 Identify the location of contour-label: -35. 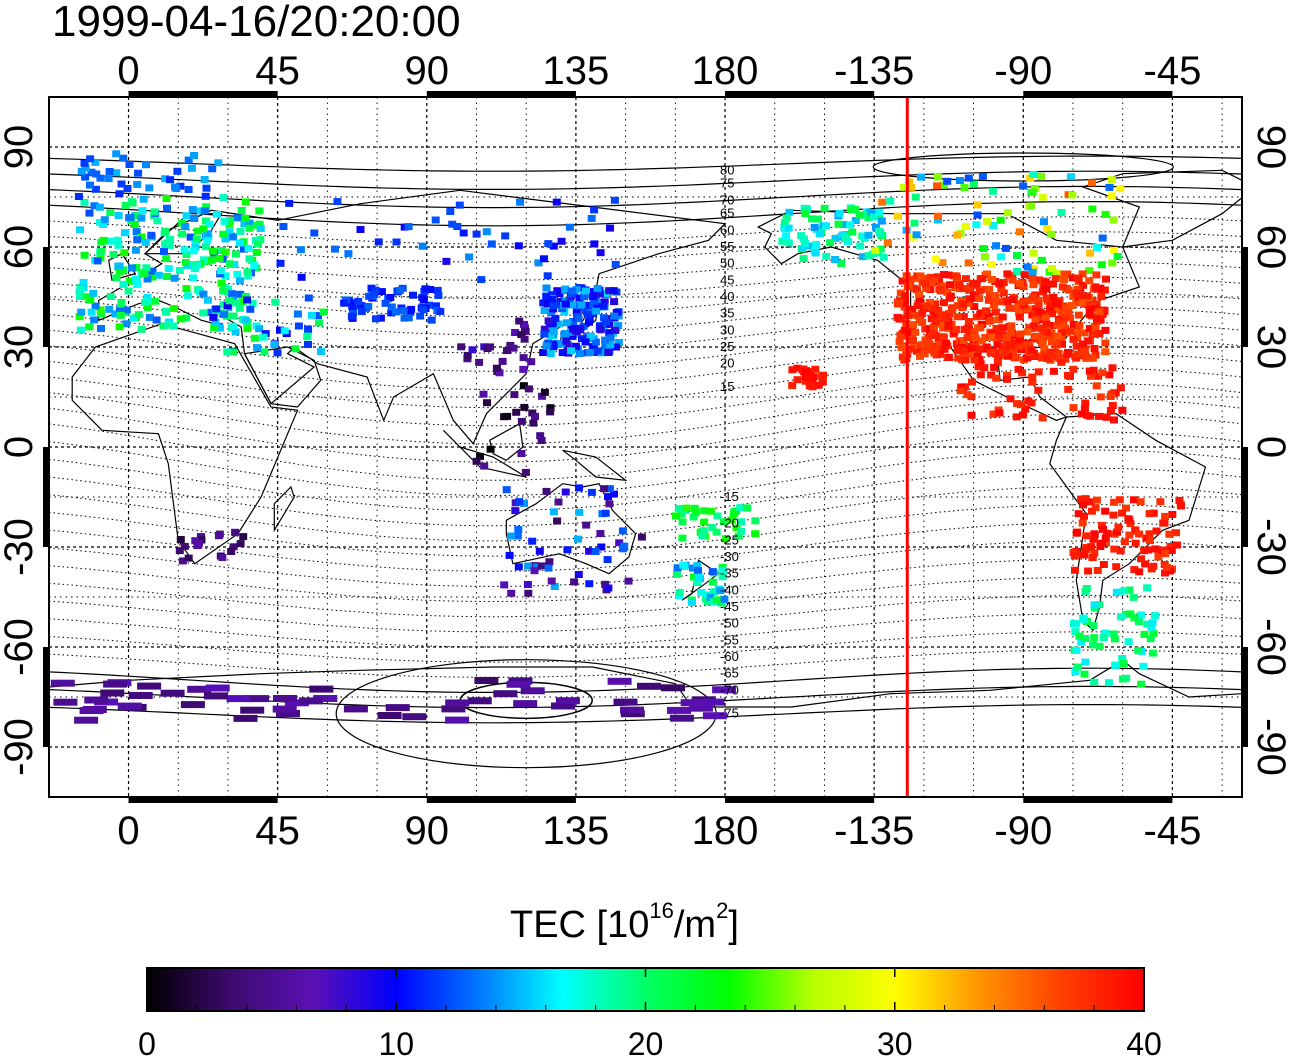
(729, 573).